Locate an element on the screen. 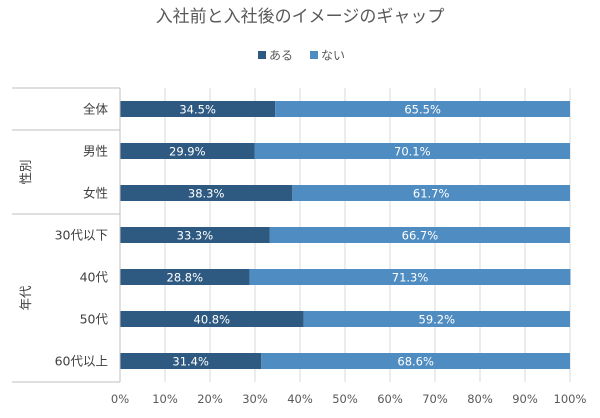  chart-title: 入社前と入社後のイメージのギャップ is located at coordinates (300, 17).